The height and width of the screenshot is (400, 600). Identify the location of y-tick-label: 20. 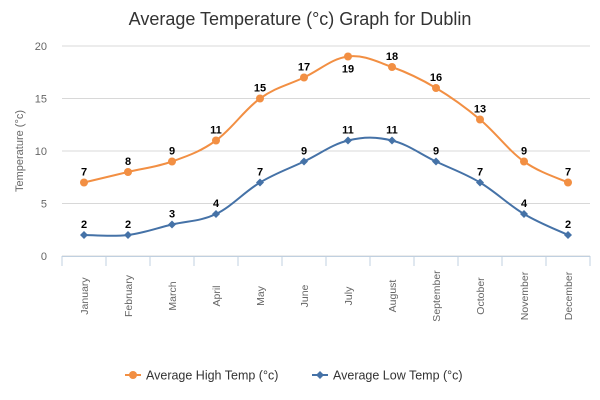
(41, 47).